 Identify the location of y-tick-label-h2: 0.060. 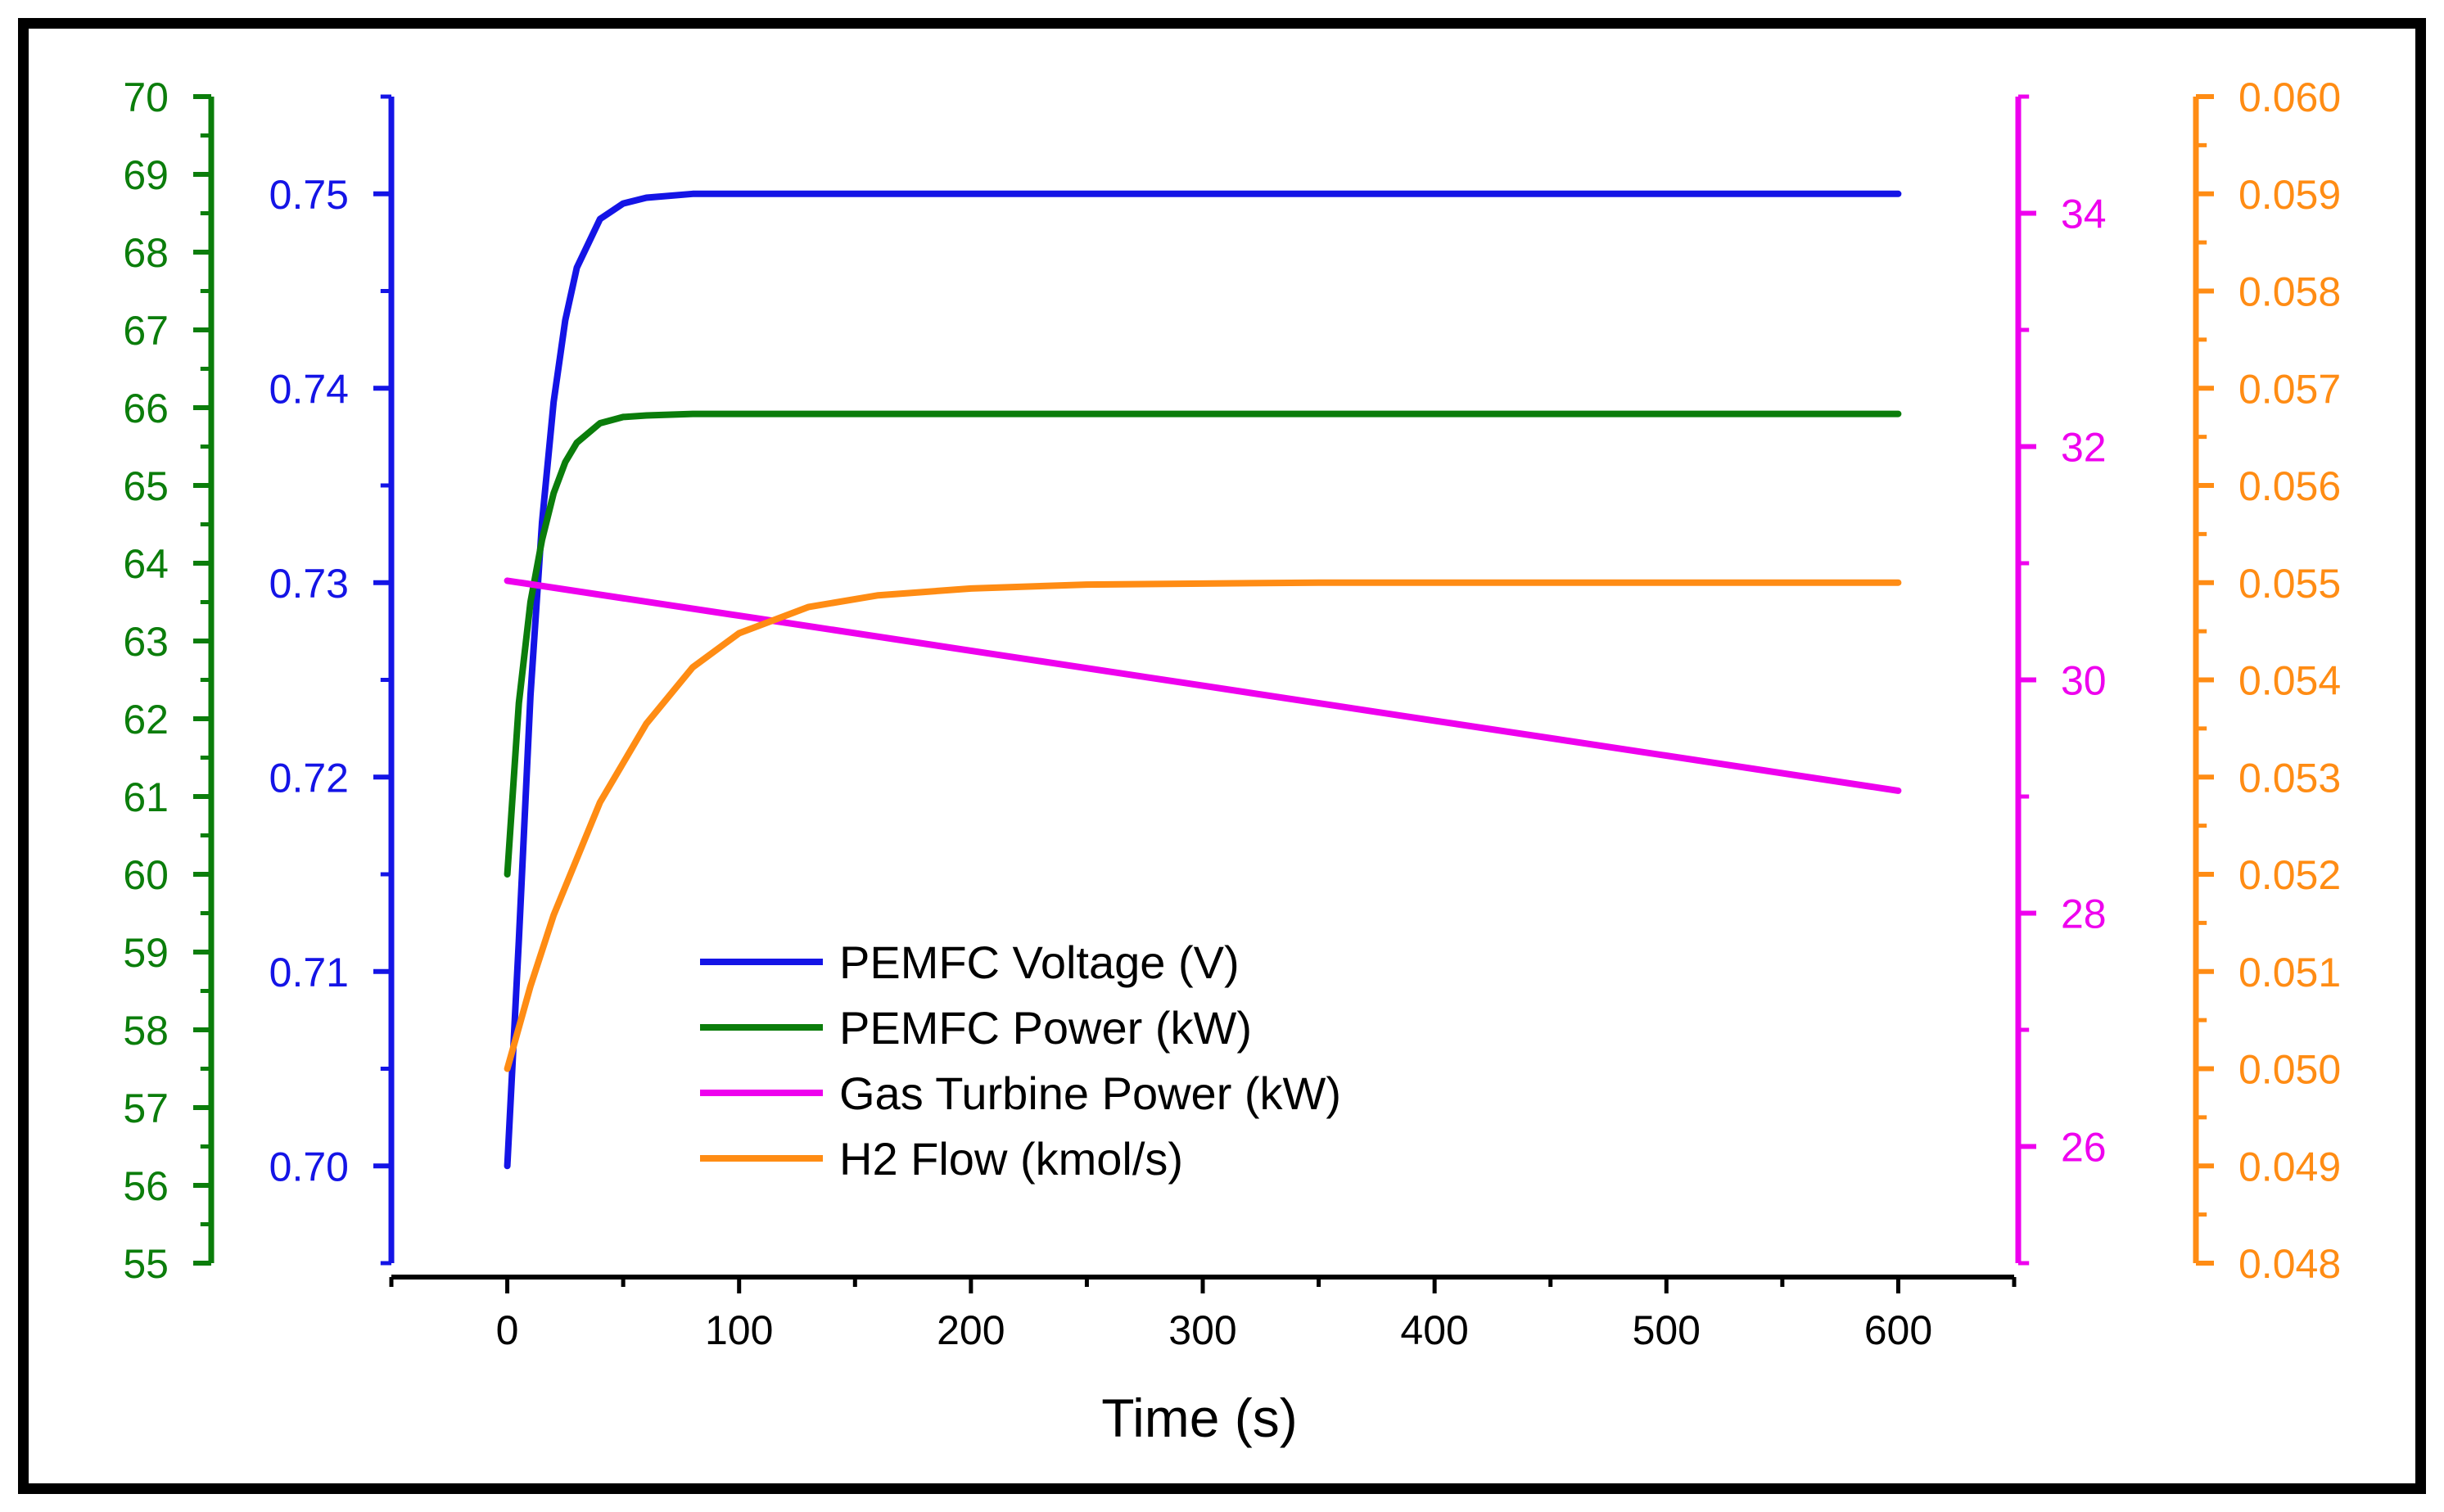
(2289, 97).